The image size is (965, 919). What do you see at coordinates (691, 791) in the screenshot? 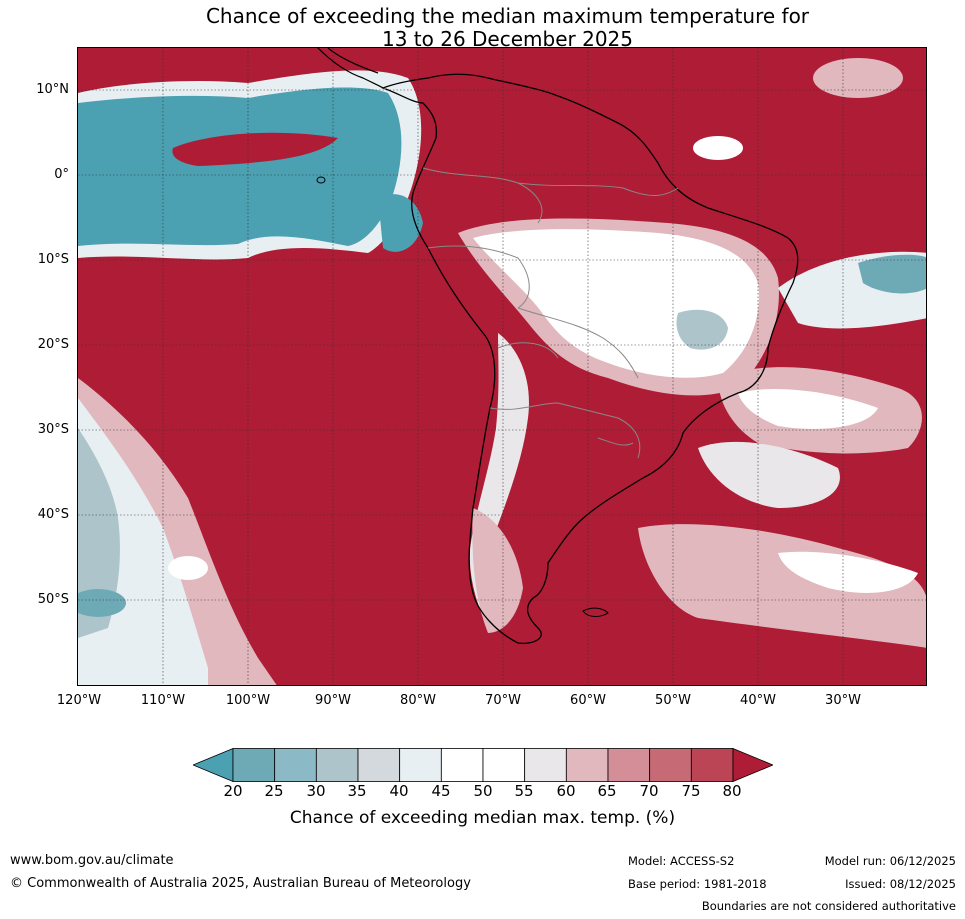
I see `colorbar-tick: 75` at bounding box center [691, 791].